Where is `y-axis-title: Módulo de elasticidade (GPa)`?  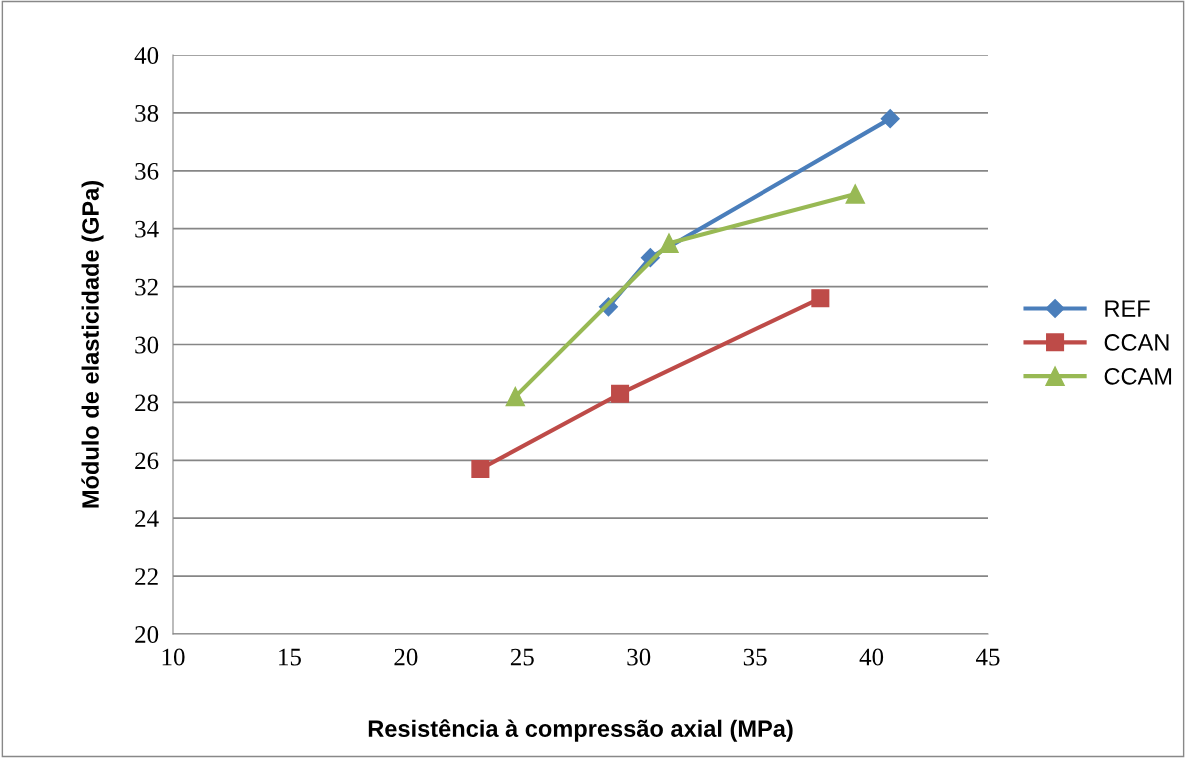 y-axis-title: Módulo de elasticidade (GPa) is located at coordinates (92, 344).